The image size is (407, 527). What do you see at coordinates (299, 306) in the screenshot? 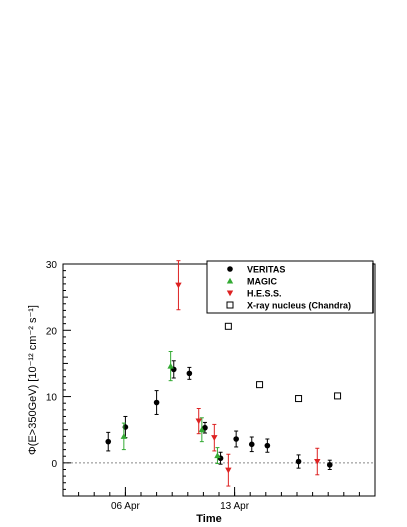
I see `legend-label-x-ray-nucleus-chandra: X-ray nucleus (Chandra)` at bounding box center [299, 306].